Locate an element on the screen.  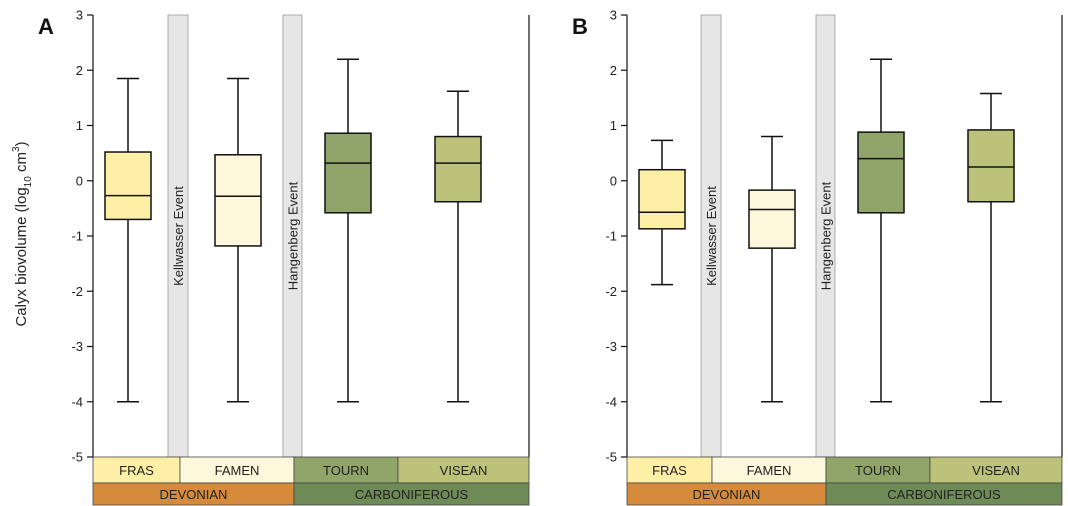
y-axis-label: Calyx biovolume (log10 cm3) is located at coordinates (22, 233).